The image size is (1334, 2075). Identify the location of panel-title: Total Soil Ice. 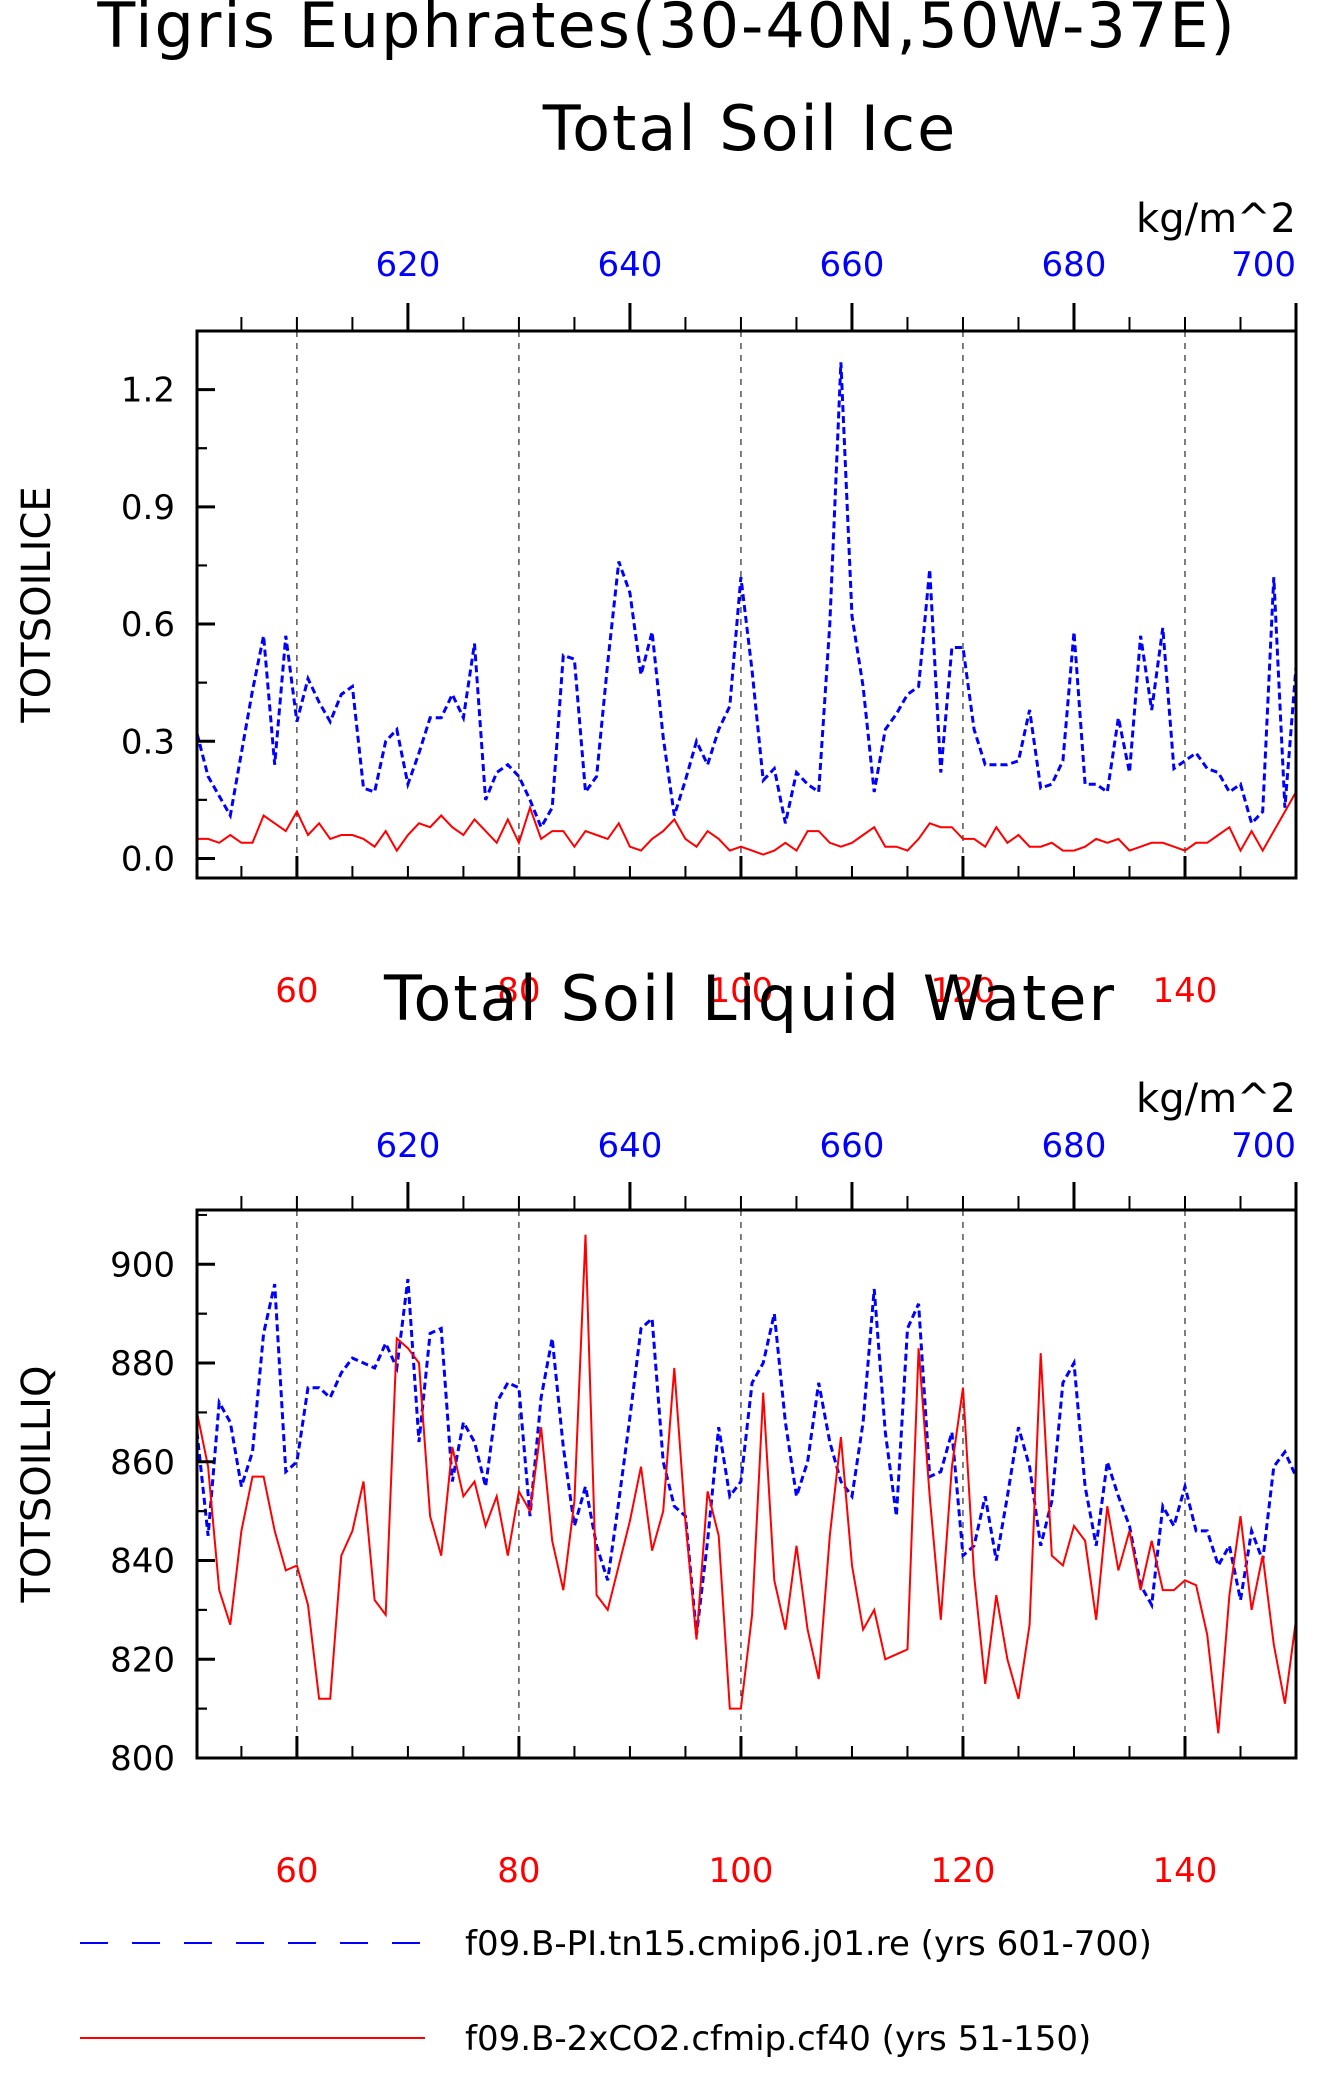
(749, 128).